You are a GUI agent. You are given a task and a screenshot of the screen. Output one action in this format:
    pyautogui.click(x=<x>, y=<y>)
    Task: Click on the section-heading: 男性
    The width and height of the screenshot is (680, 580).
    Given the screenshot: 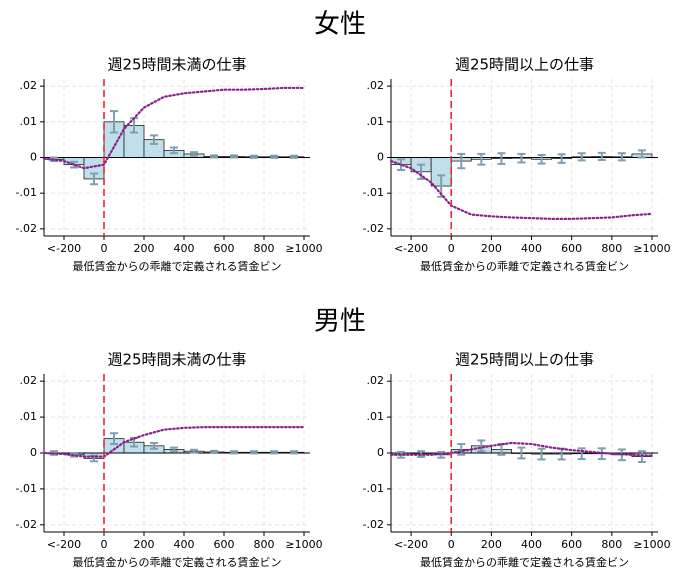 What is the action you would take?
    pyautogui.click(x=340, y=322)
    